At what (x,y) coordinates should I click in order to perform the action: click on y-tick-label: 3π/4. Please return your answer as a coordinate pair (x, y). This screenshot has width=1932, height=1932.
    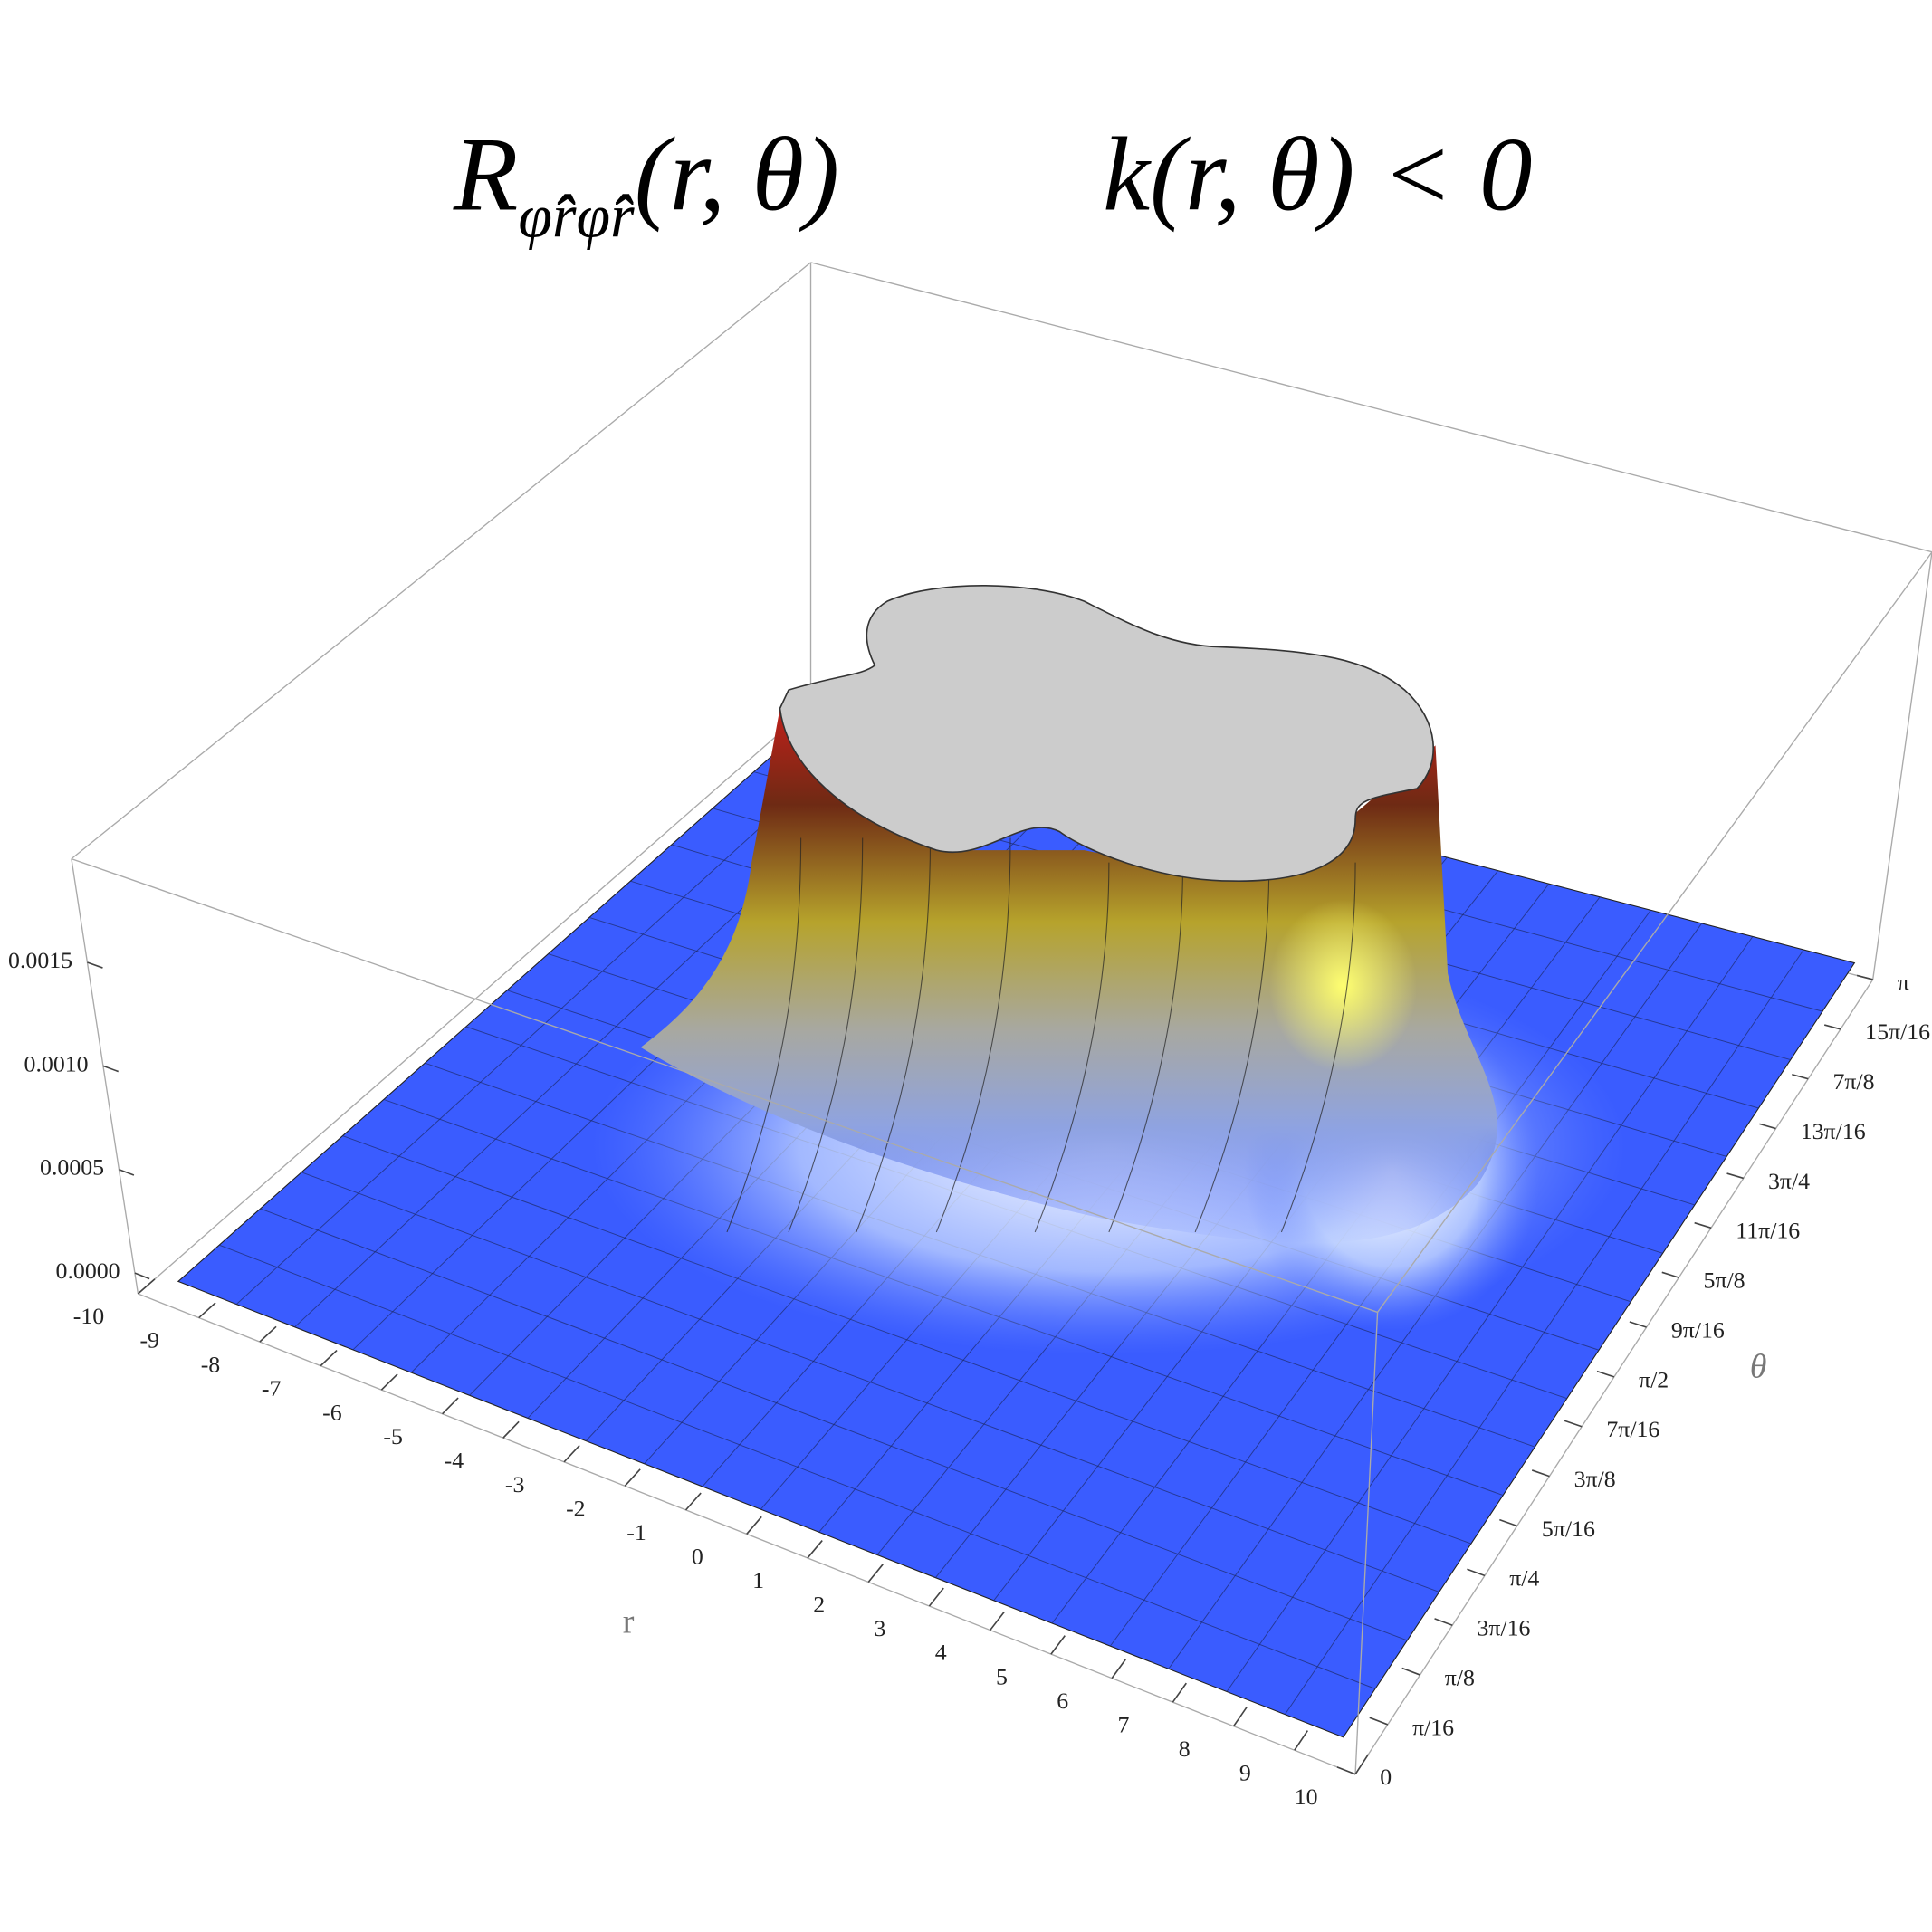
    Looking at the image, I should click on (1789, 1181).